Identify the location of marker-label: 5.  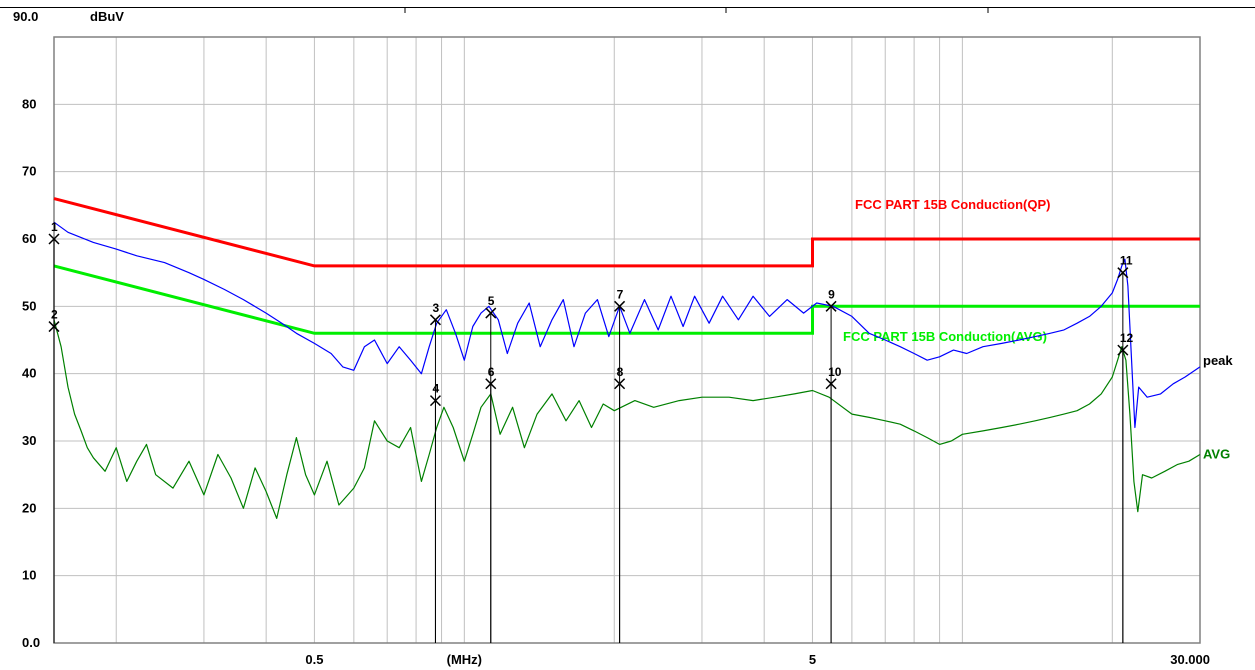
(491, 301).